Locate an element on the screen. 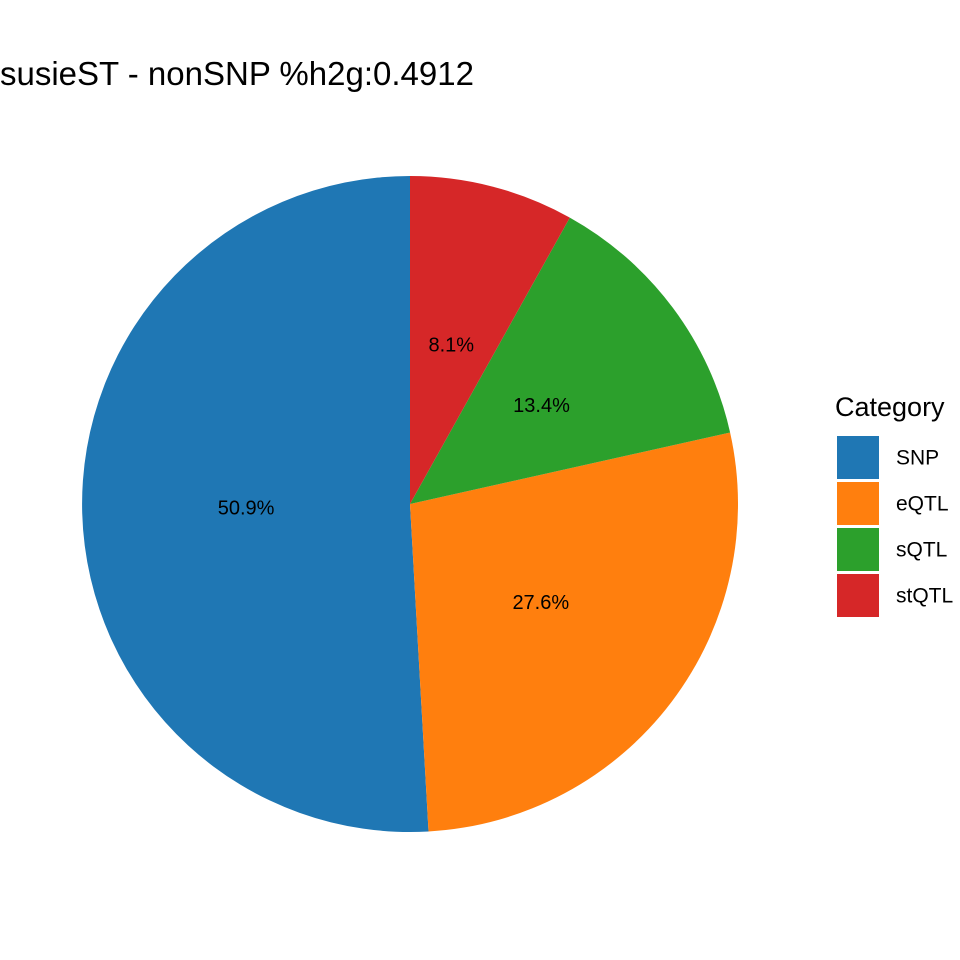 The height and width of the screenshot is (960, 960). legend-key-eqtl is located at coordinates (858, 503).